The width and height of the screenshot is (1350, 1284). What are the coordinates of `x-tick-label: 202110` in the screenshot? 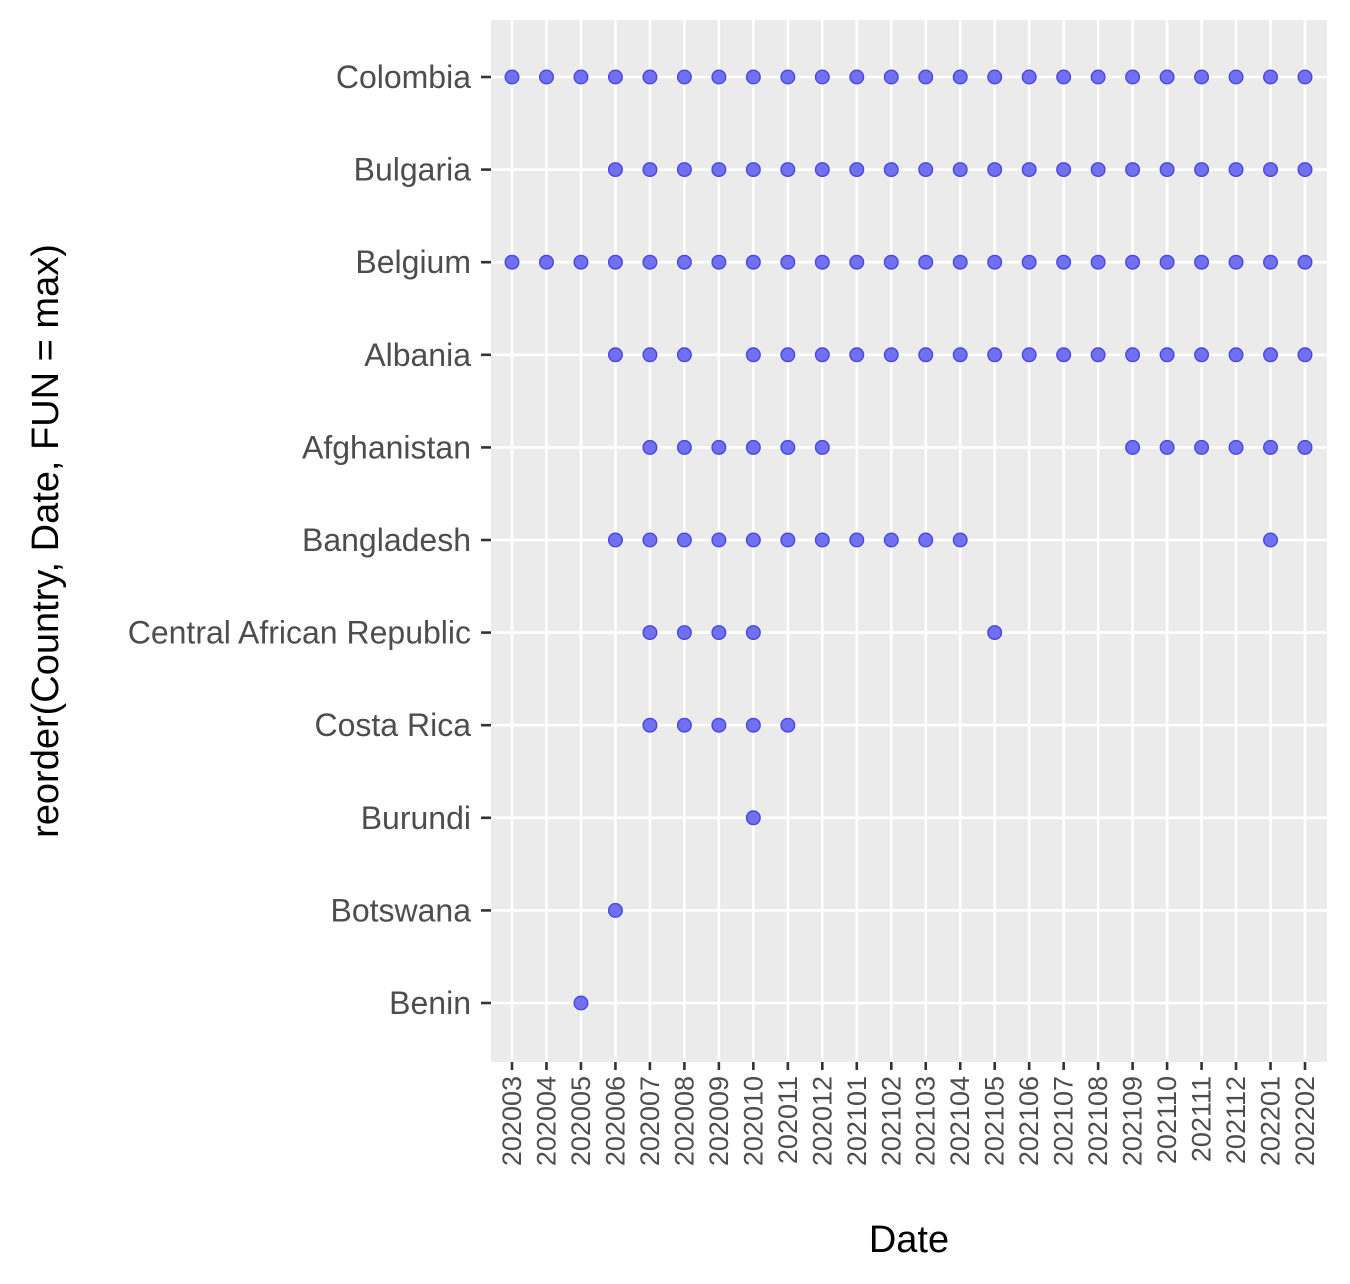 It's located at (1167, 1120).